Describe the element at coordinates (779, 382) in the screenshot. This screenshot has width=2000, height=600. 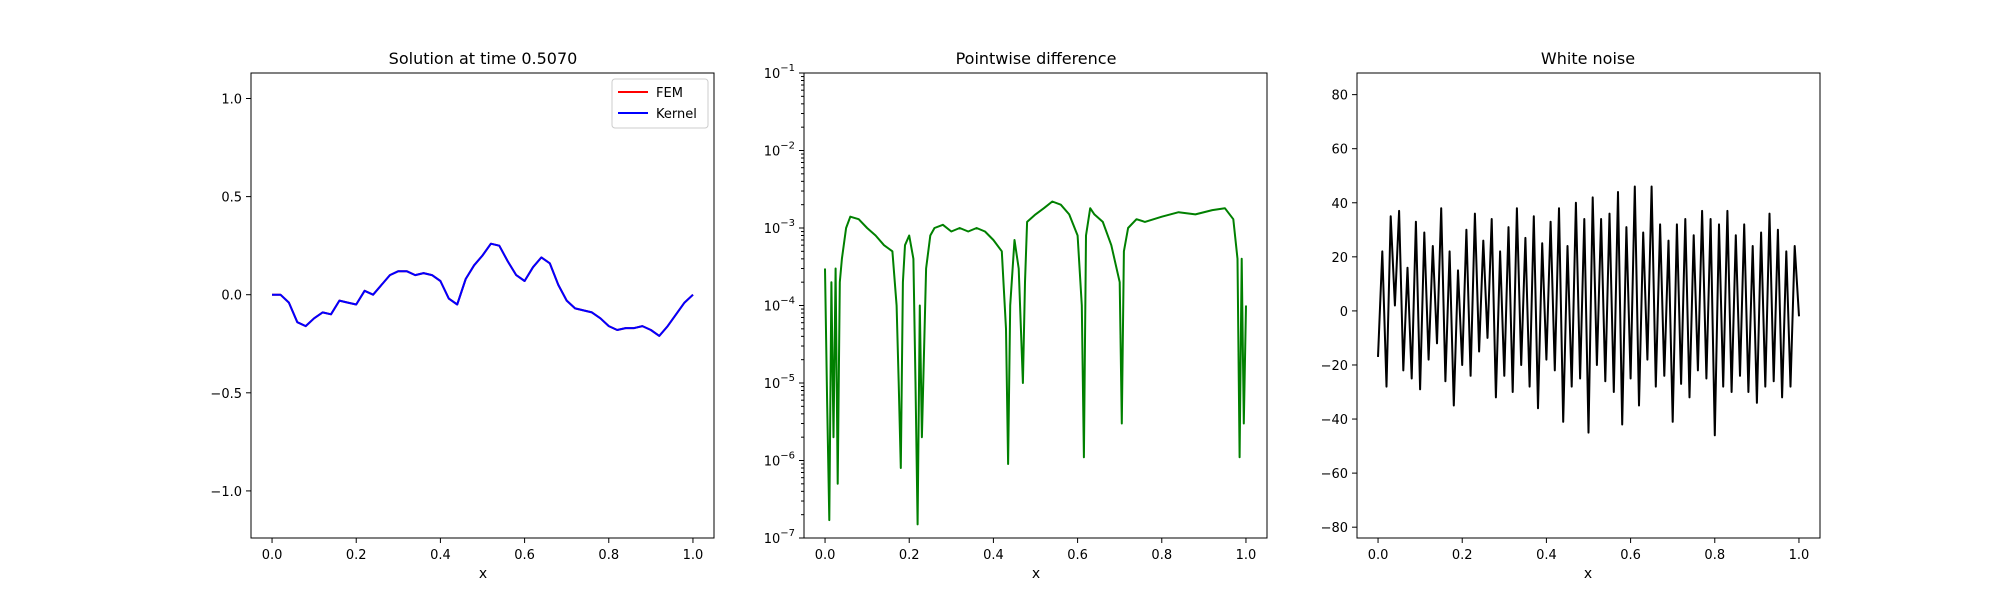
I see `y-tick-label: 10⁻⁵` at that location.